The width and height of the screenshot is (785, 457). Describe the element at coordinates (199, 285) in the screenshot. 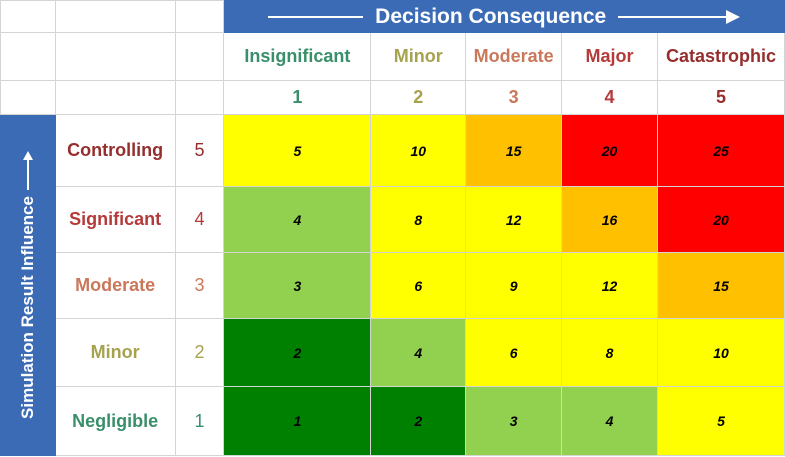

I see `row-number: 3` at that location.